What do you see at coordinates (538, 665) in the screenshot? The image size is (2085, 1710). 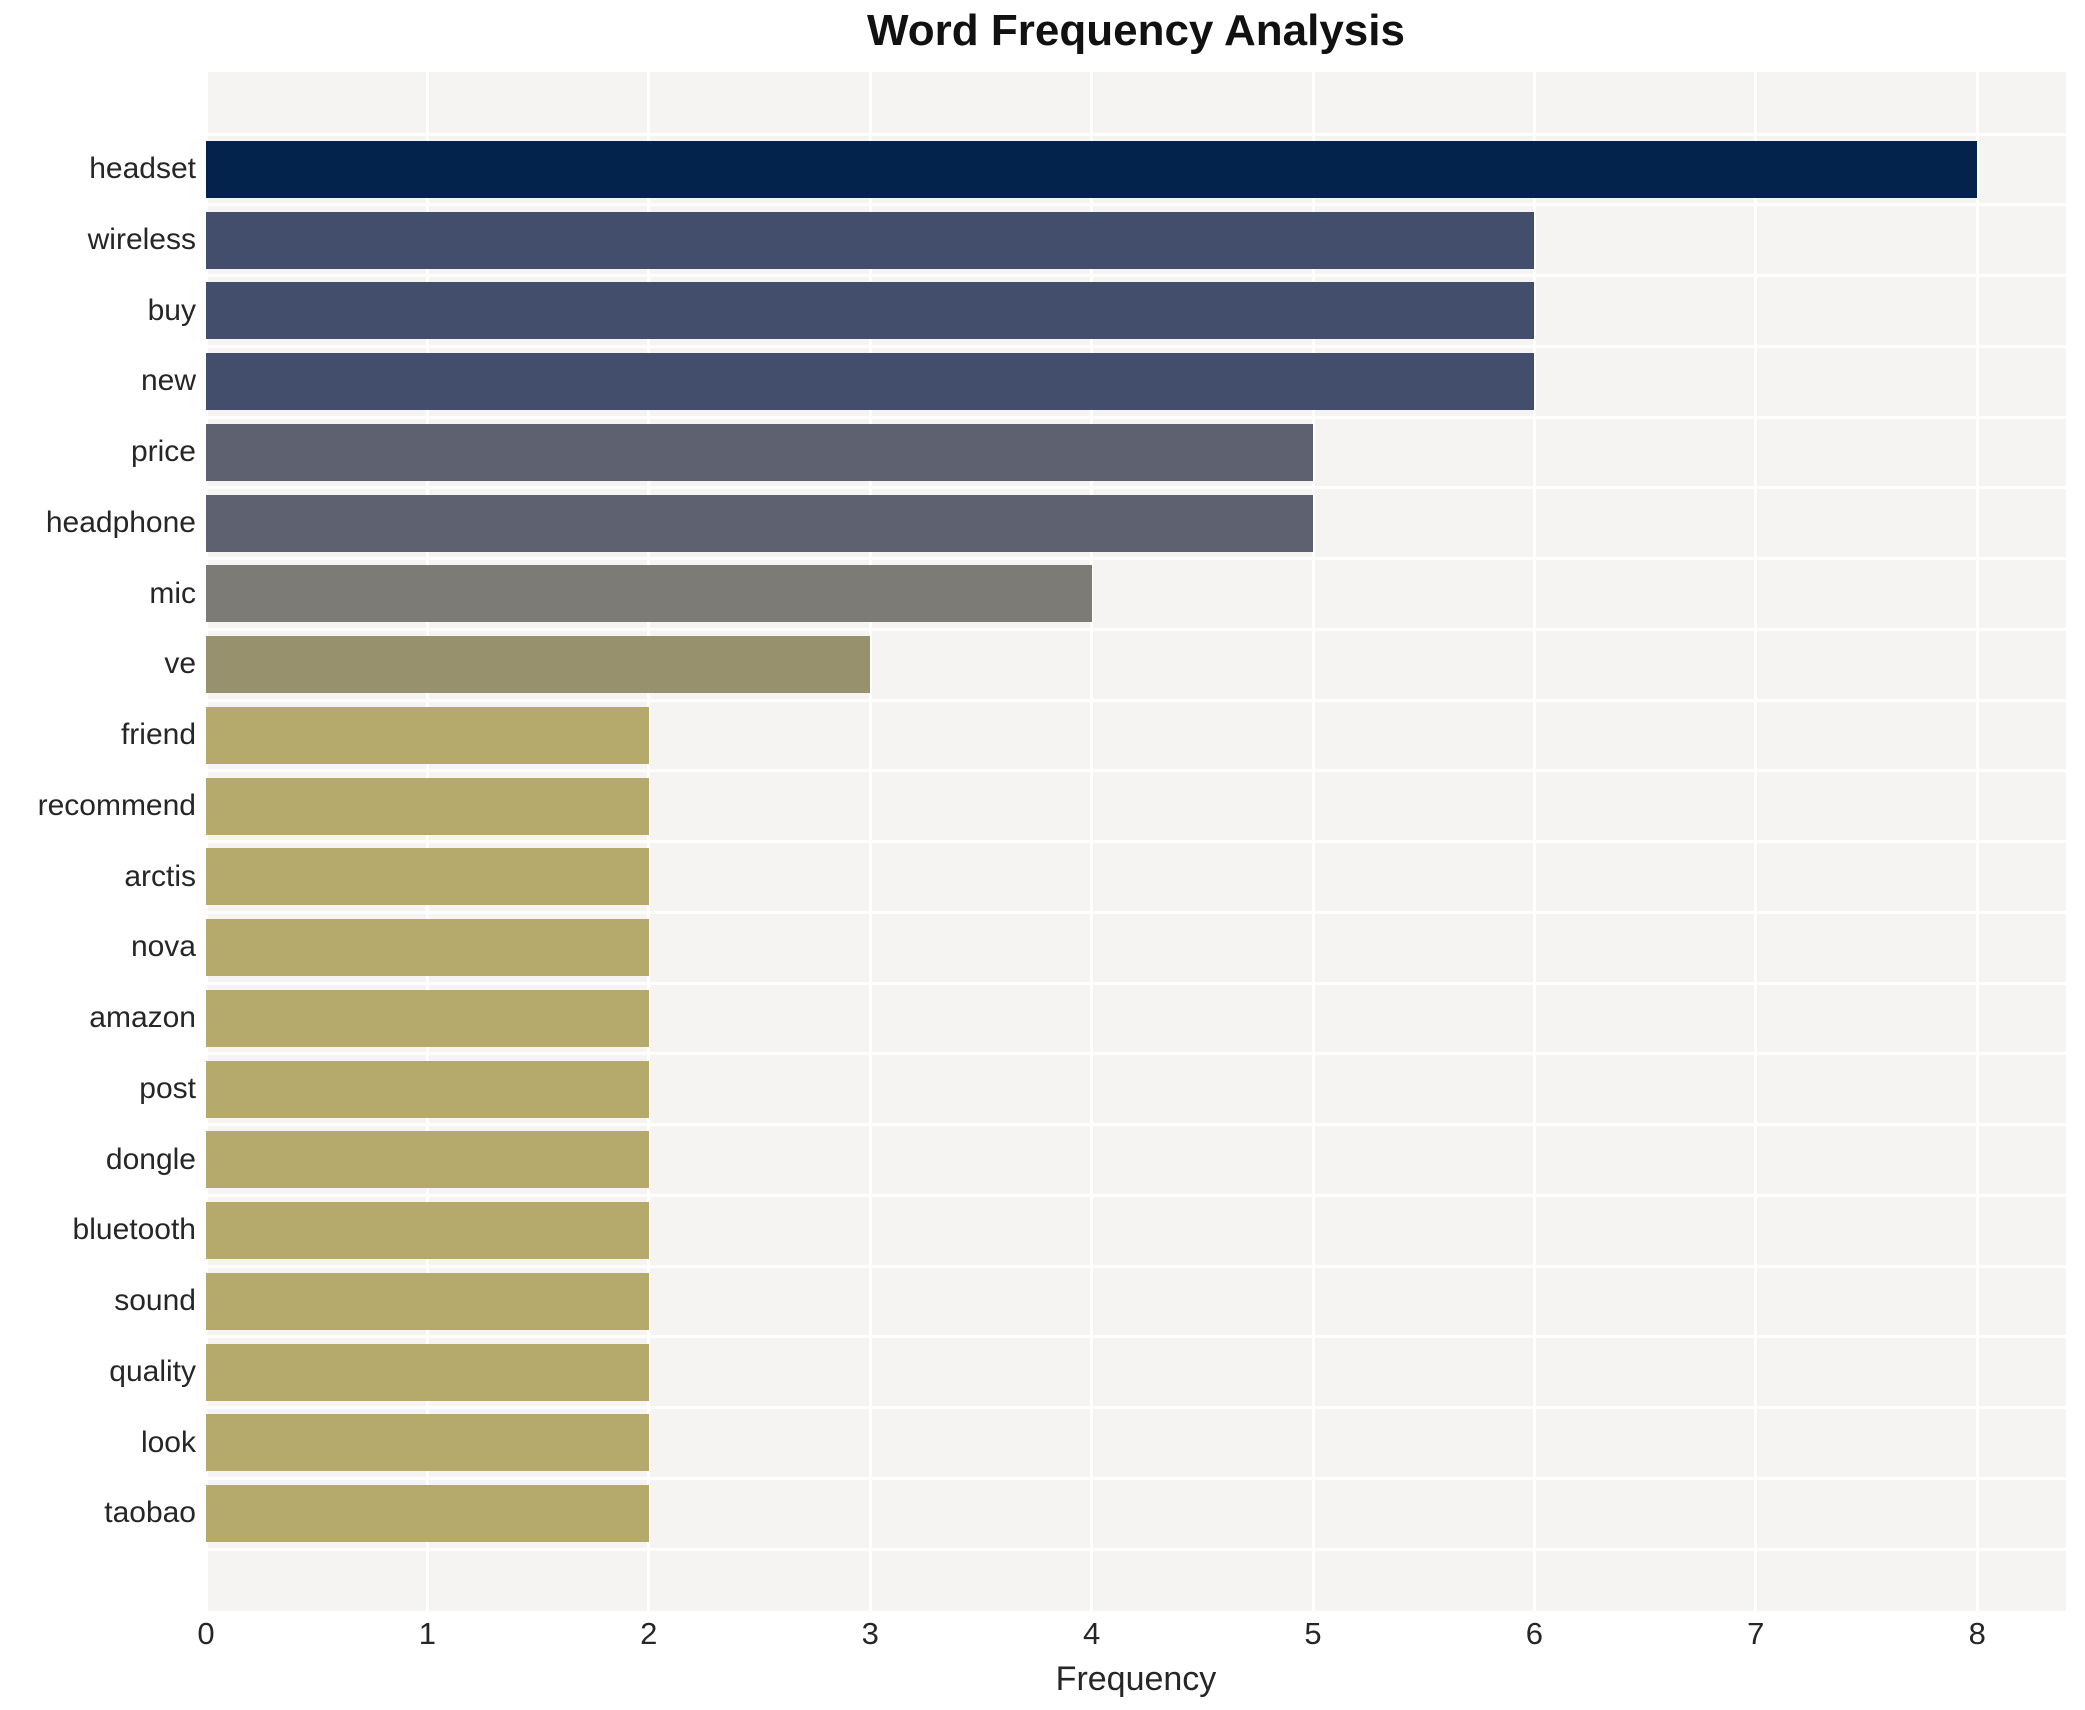 I see `bar-ve` at bounding box center [538, 665].